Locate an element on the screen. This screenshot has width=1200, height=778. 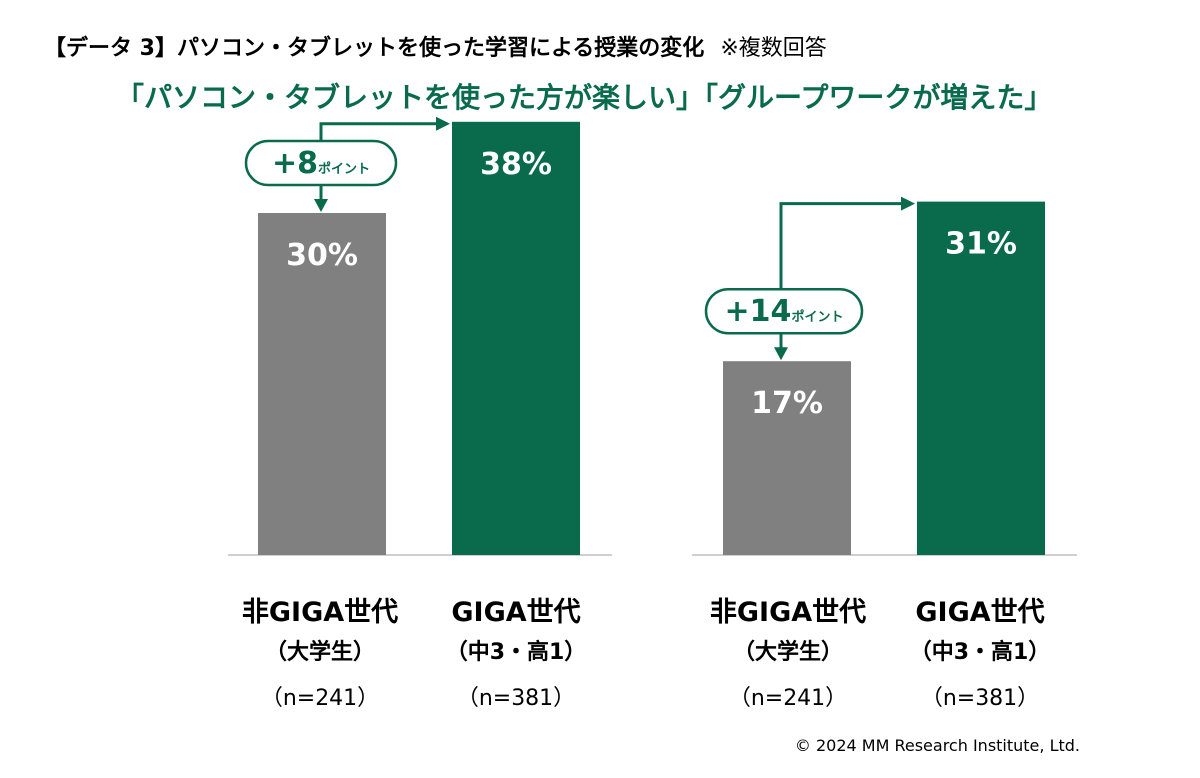
chart2-n-1: （n=381） is located at coordinates (980, 698).